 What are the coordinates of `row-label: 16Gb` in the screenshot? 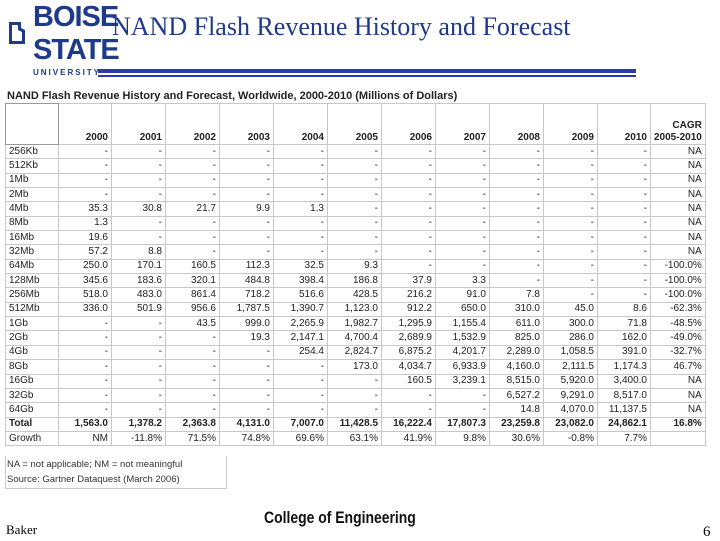 It's located at (32, 381).